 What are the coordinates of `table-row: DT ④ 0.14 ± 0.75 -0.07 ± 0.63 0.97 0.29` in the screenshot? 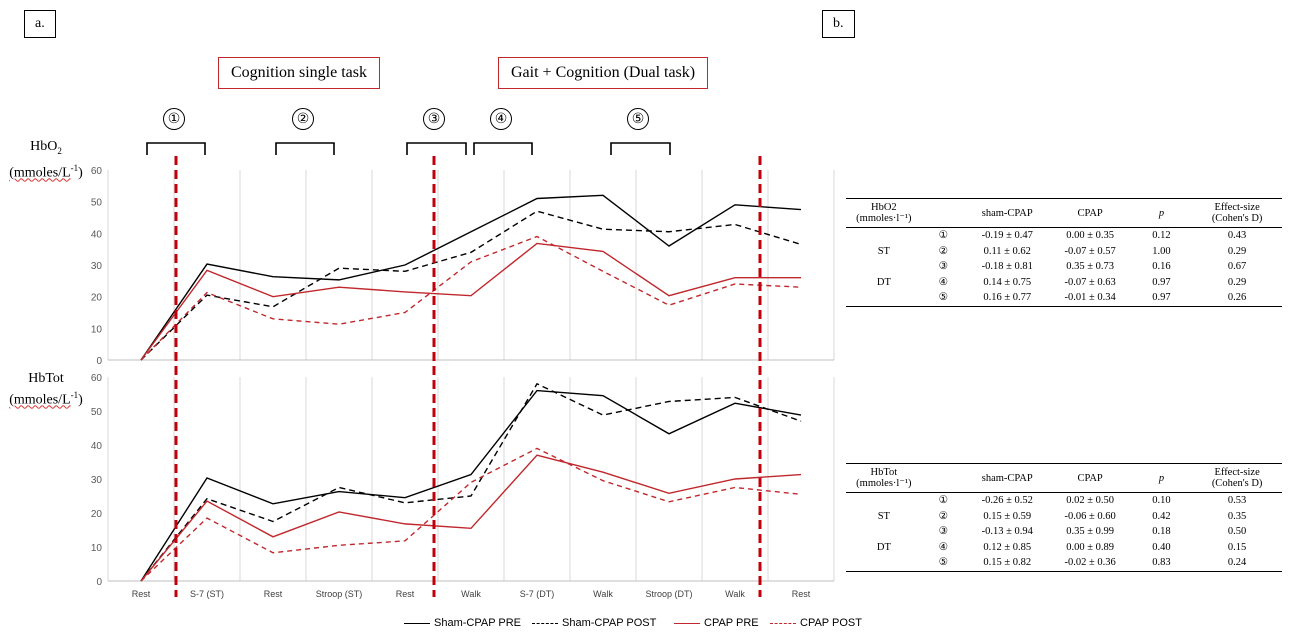 It's located at (1061, 282).